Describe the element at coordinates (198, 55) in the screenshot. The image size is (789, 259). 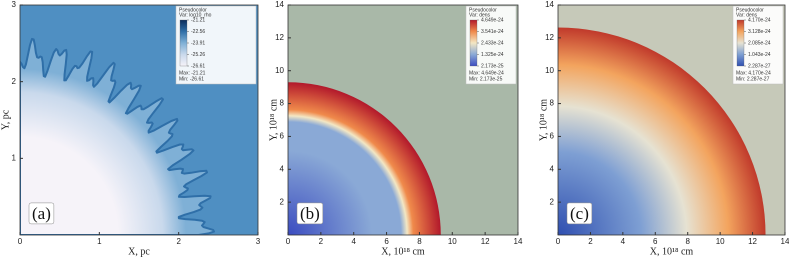
I see `colorbar-tick-label: -25.26` at that location.